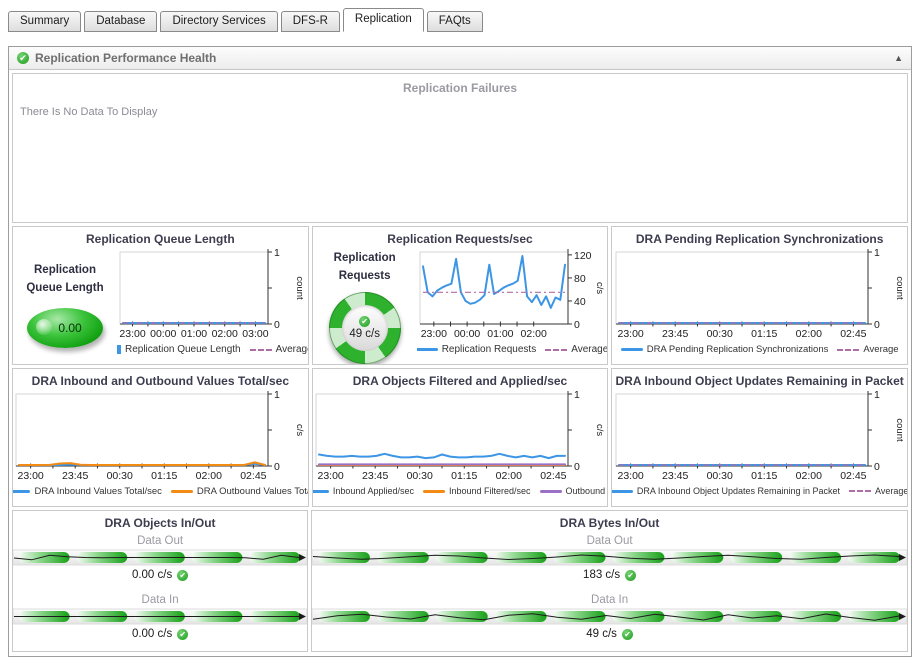  I want to click on failures-title: Replication Failures, so click(460, 88).